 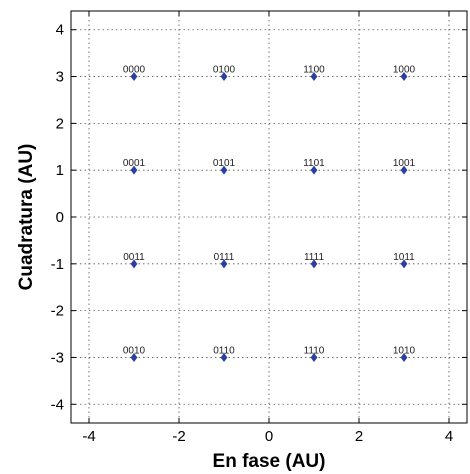 What do you see at coordinates (60, 30) in the screenshot?
I see `y-tick-label: 4` at bounding box center [60, 30].